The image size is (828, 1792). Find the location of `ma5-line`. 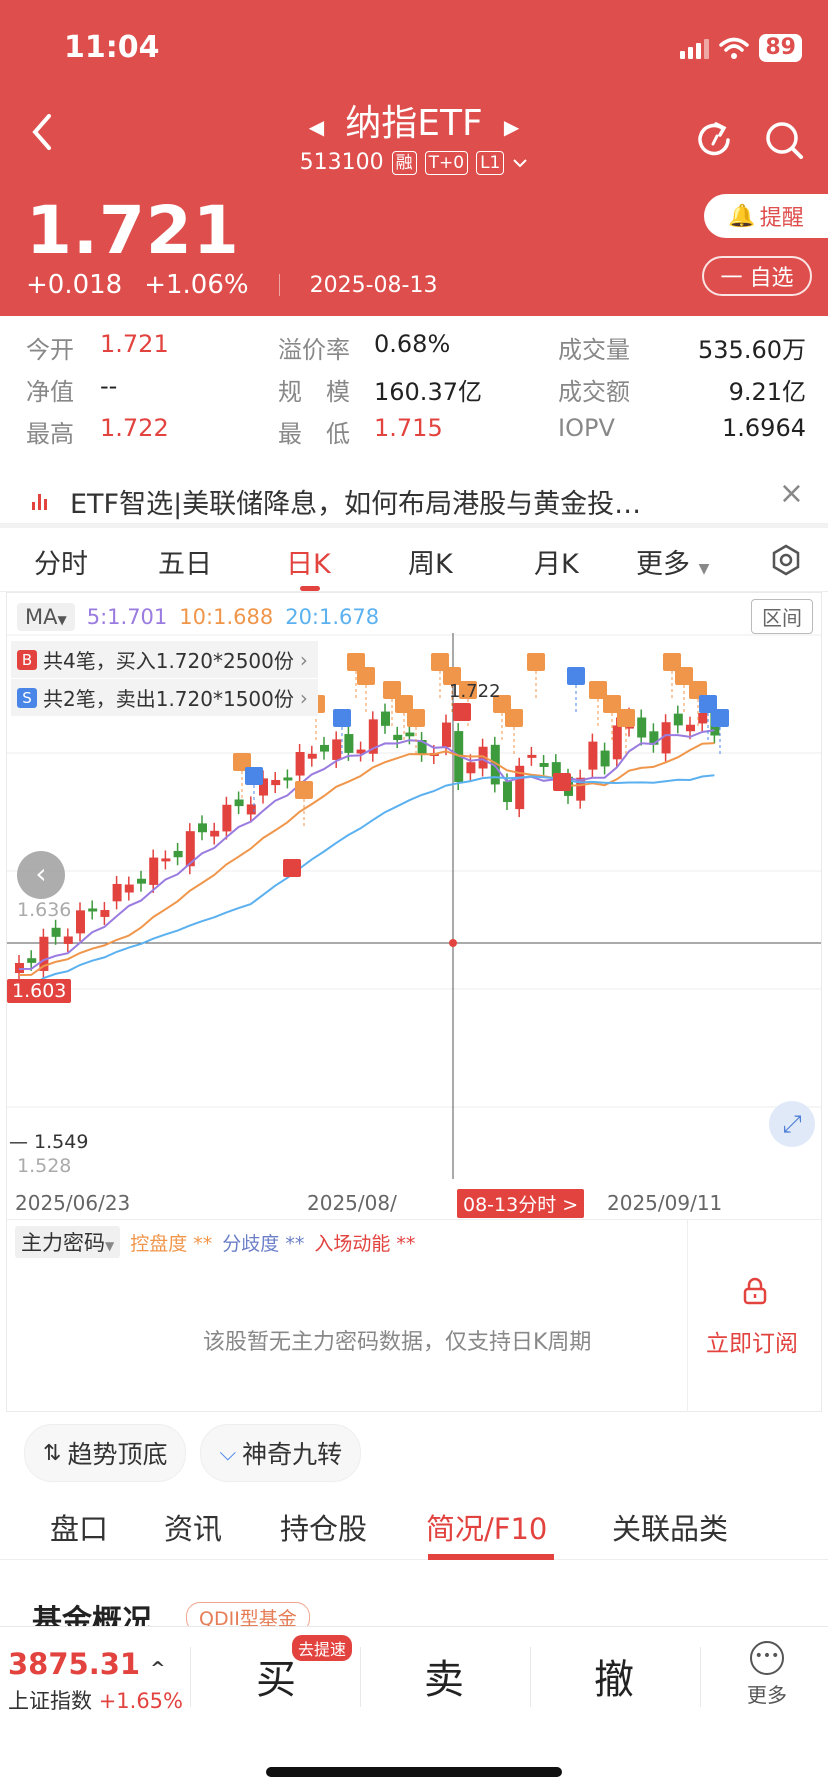

ma5-line is located at coordinates (366, 849).